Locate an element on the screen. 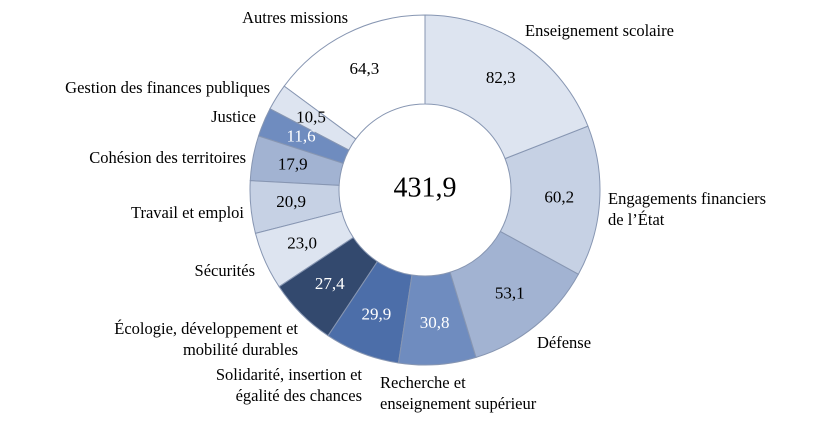 This screenshot has width=822, height=427. category-label: Recherche et enseignement supérieur is located at coordinates (458, 393).